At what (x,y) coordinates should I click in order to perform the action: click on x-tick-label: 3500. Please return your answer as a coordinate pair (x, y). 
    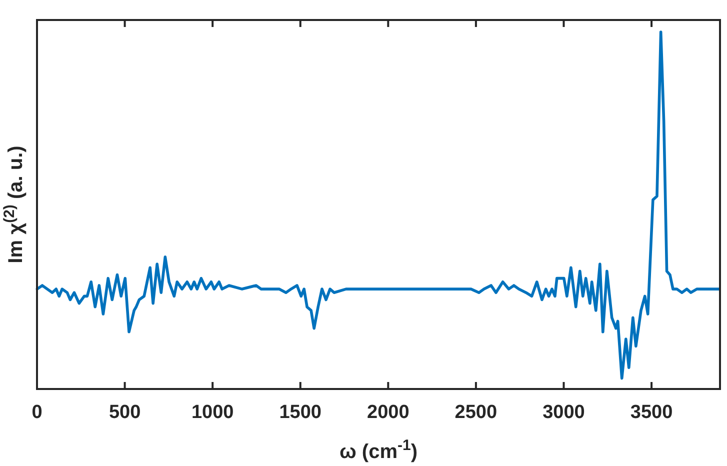
    Looking at the image, I should click on (651, 412).